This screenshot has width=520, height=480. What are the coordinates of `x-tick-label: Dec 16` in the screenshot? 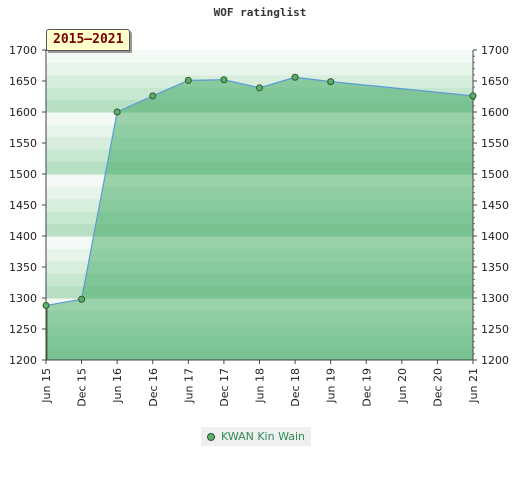 It's located at (153, 387).